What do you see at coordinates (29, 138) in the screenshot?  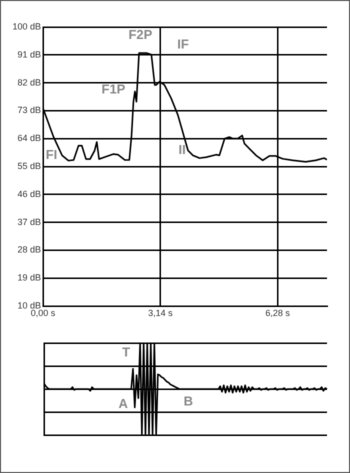 I see `y-tick-label: 64 dB` at bounding box center [29, 138].